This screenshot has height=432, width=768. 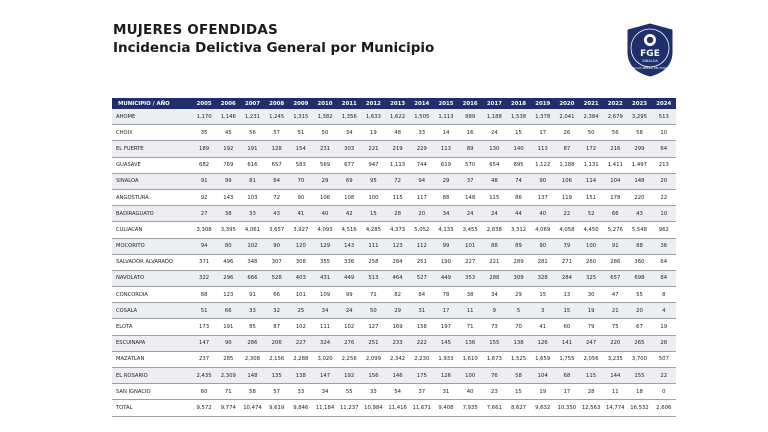 I want to click on municipio-name: SAN IGNACIO, so click(x=152, y=392).